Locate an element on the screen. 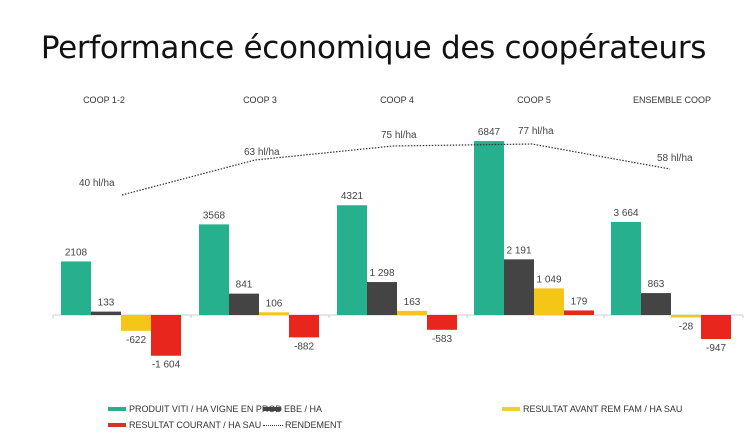  legend-label: RESULTAT AVANT REM FAM / HA SAU is located at coordinates (603, 409).